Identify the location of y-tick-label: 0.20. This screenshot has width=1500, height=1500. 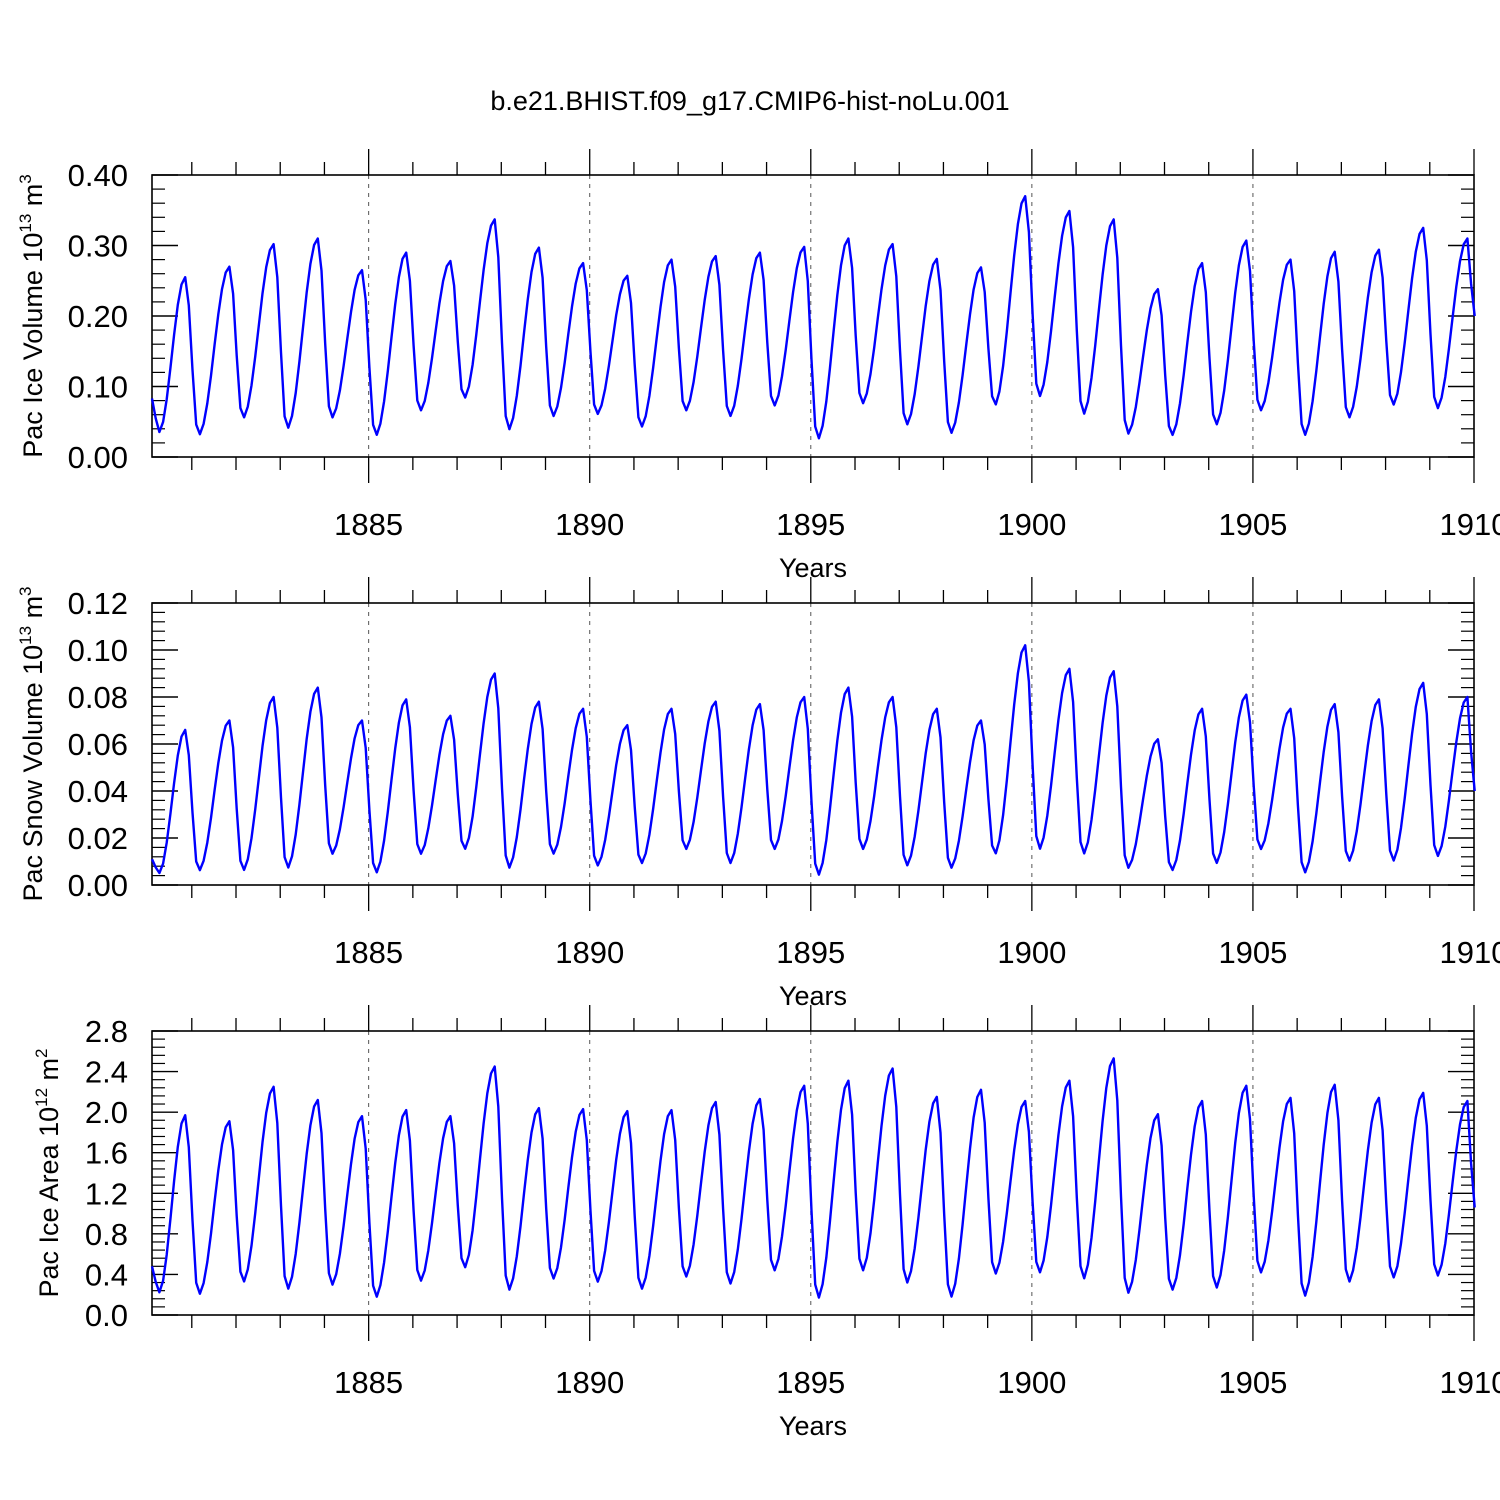
(98, 316).